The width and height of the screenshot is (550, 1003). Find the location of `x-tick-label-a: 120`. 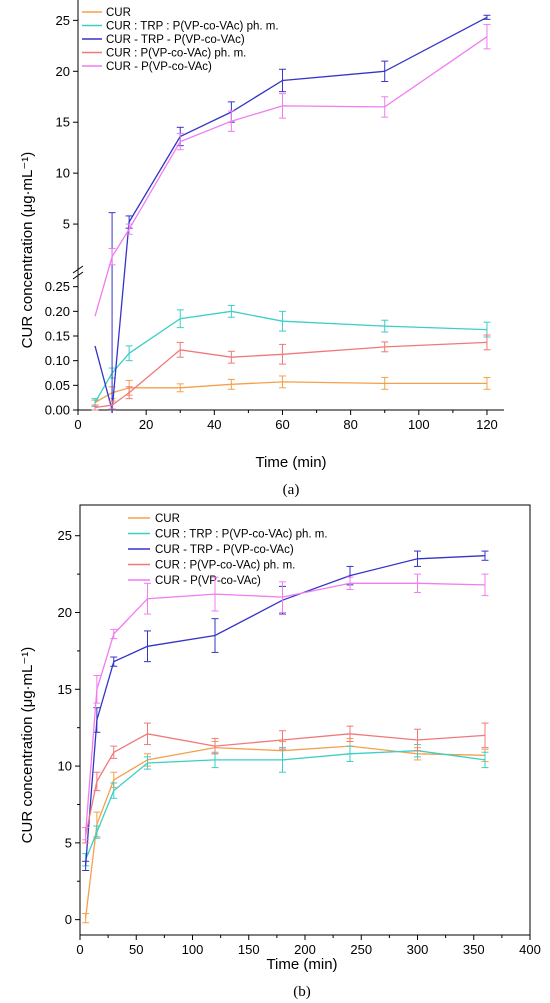

x-tick-label-a: 120 is located at coordinates (487, 424).